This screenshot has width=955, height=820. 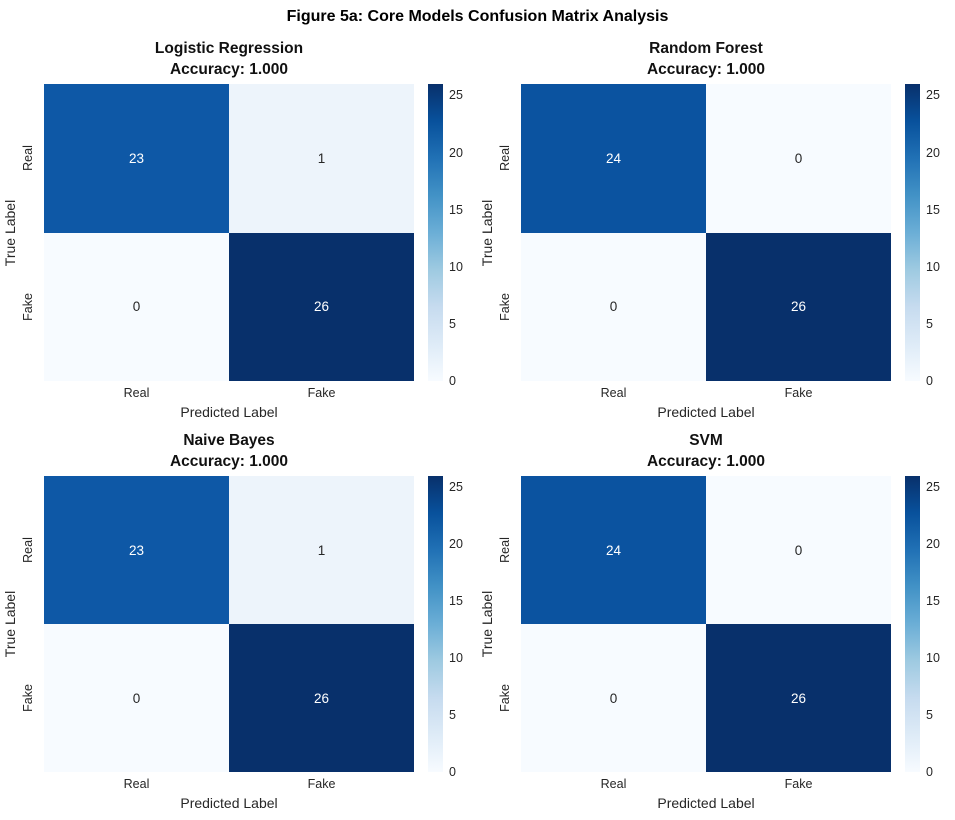 What do you see at coordinates (229, 451) in the screenshot?
I see `subplot-title-block: Naive Bayes Accuracy: 1.000` at bounding box center [229, 451].